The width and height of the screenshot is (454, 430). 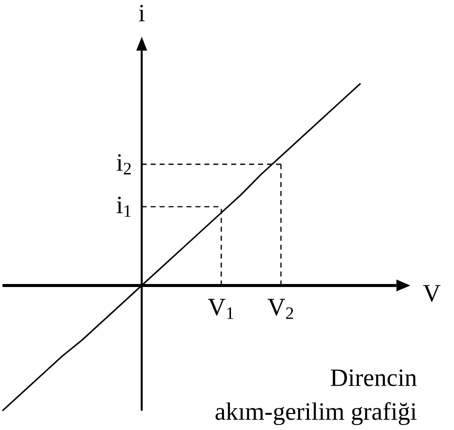 What do you see at coordinates (373, 378) in the screenshot?
I see `annotation: Direncin` at bounding box center [373, 378].